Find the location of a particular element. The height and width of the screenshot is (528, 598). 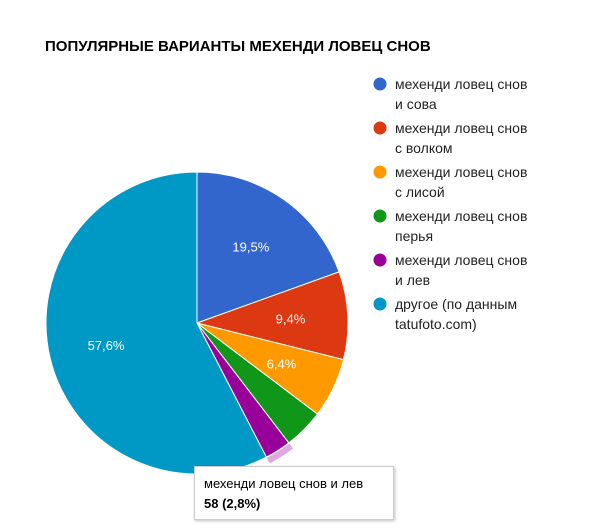

legend-item-4: мехенди ловец снов и лев is located at coordinates (450, 270).